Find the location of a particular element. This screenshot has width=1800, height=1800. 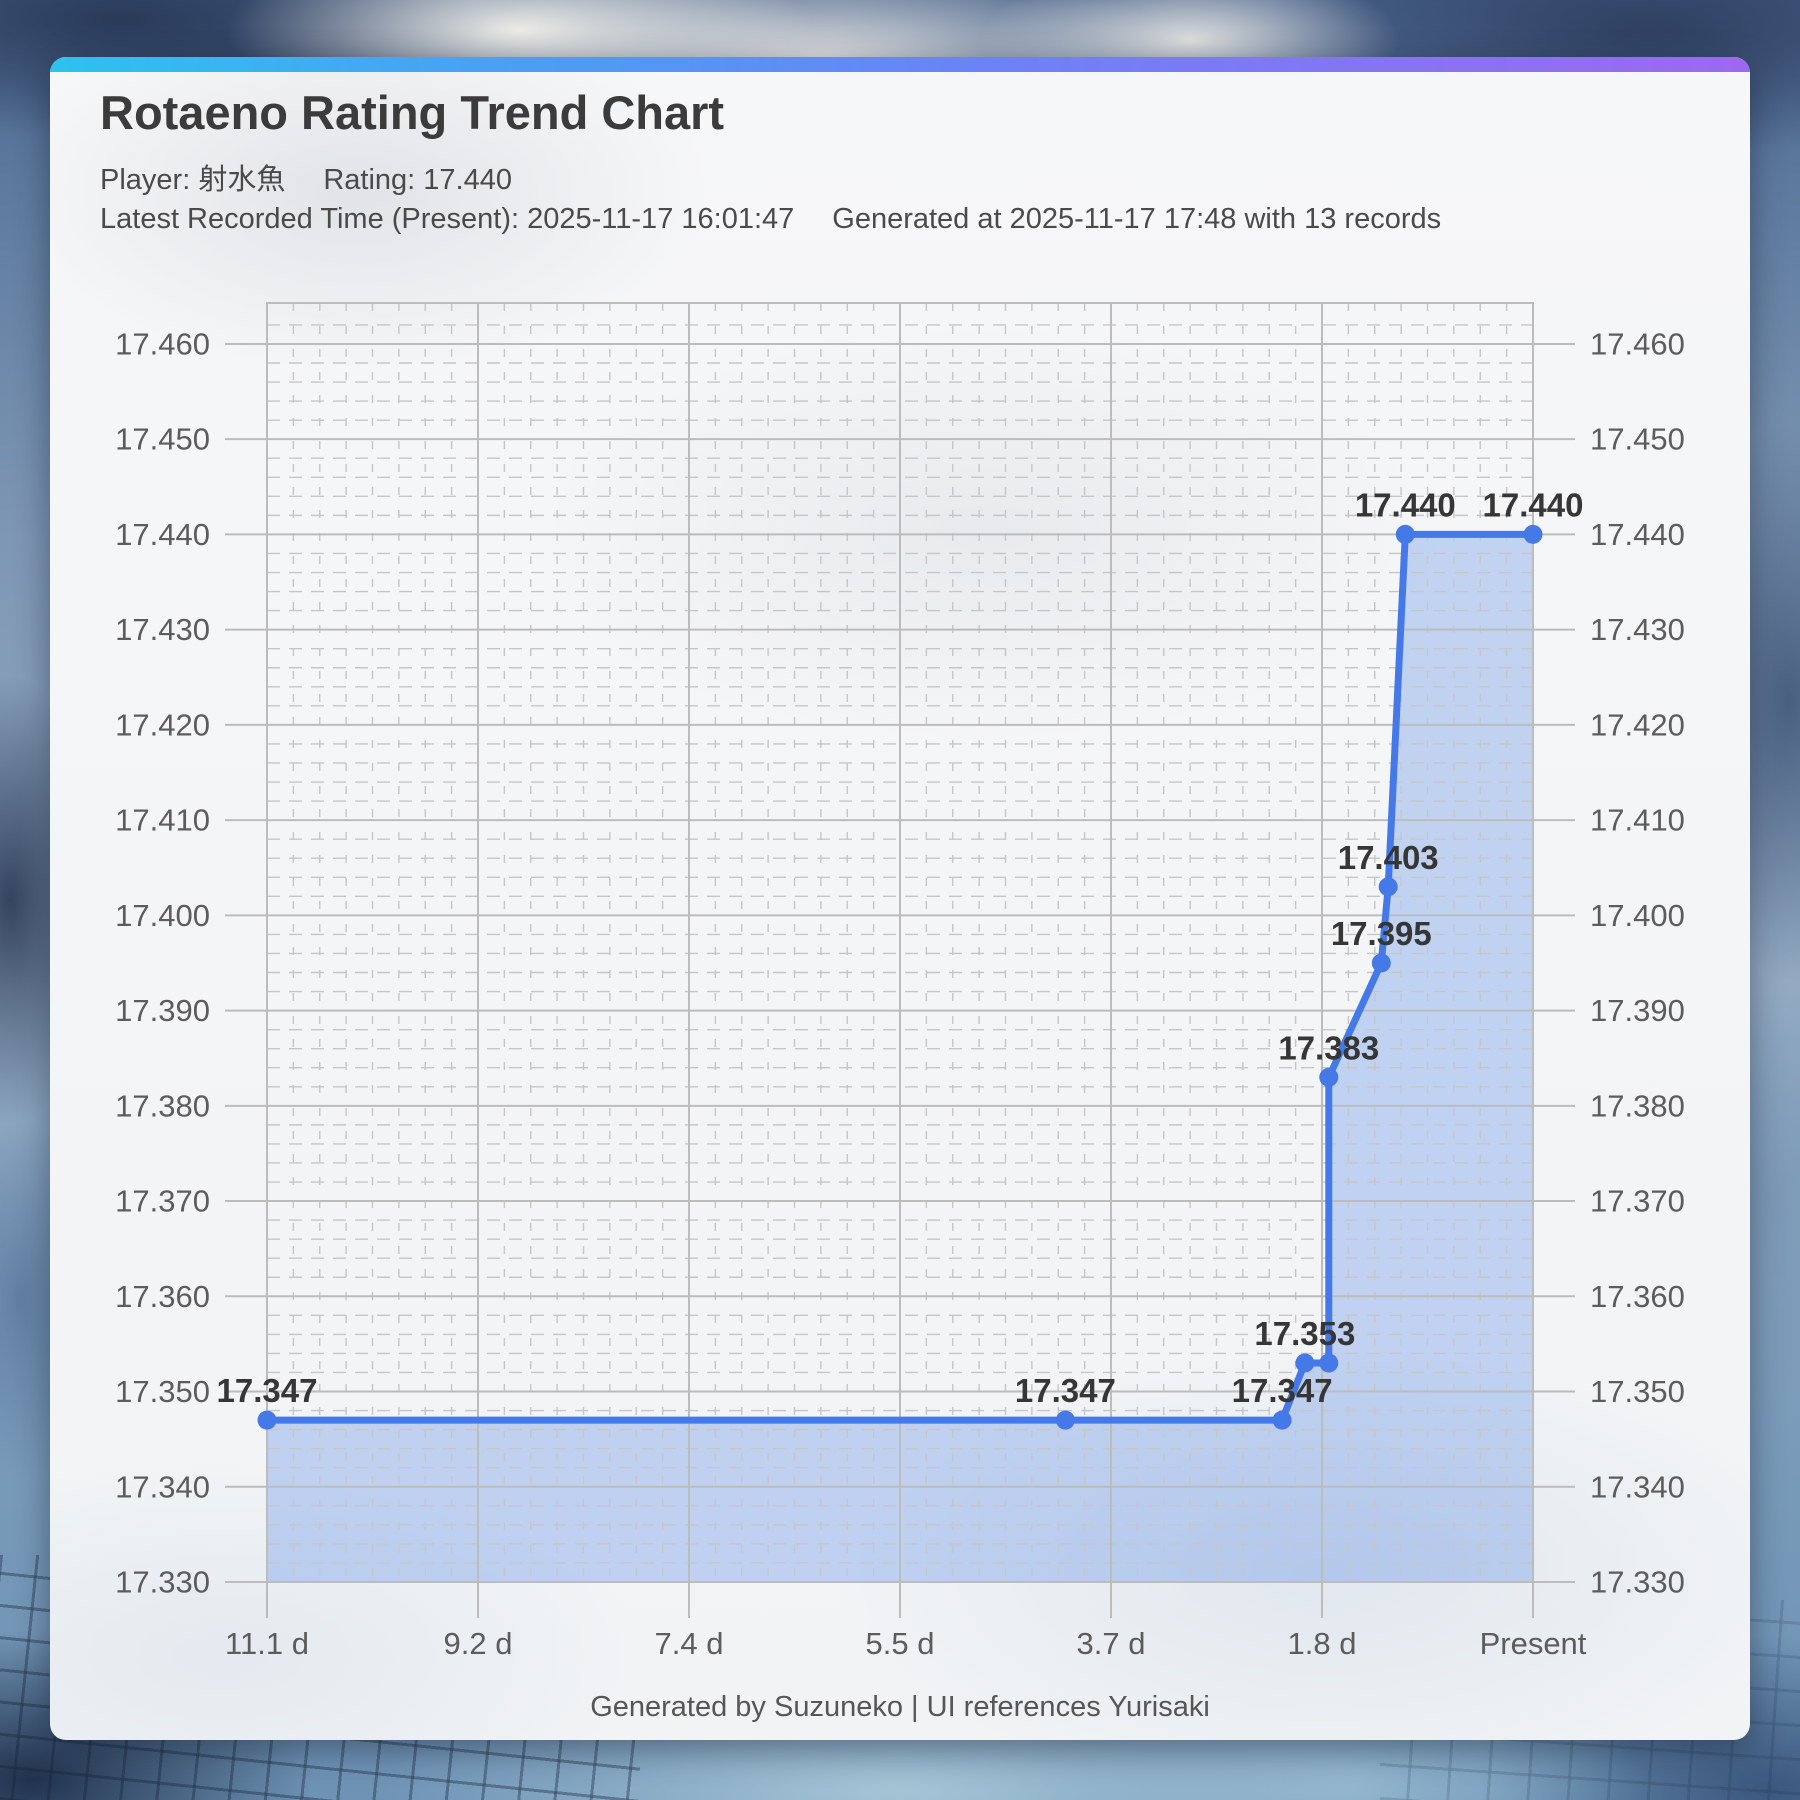

rating-info: Rating: 17.440 is located at coordinates (417, 180).